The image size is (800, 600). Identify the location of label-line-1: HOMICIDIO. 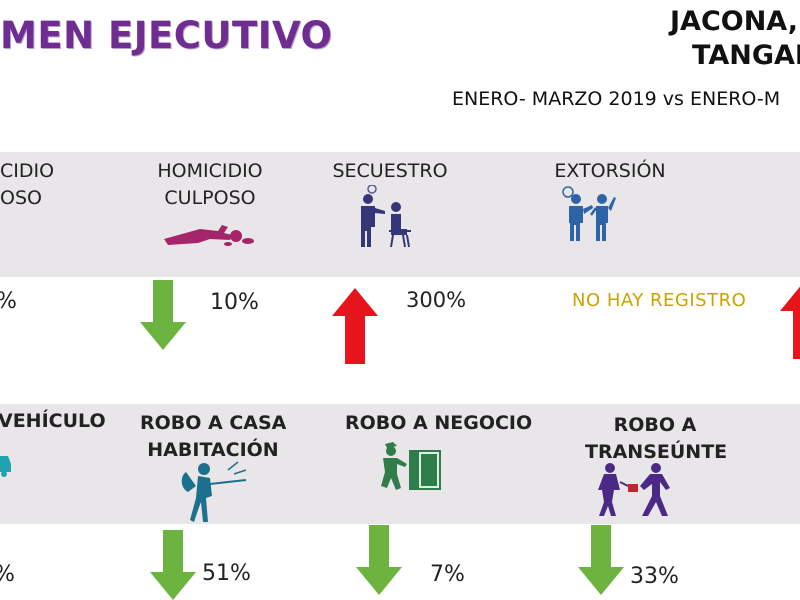
(210, 171).